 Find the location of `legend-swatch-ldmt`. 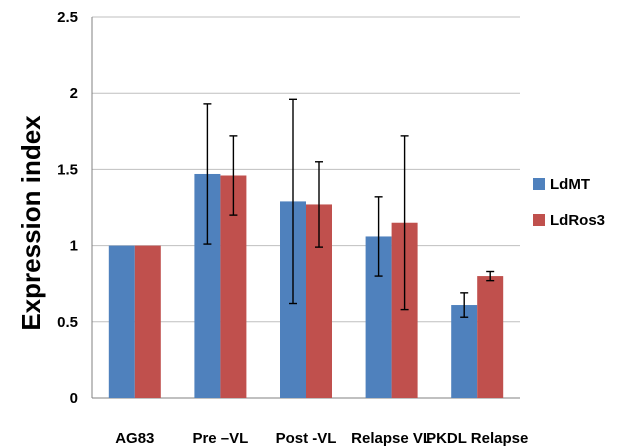

legend-swatch-ldmt is located at coordinates (539, 184).